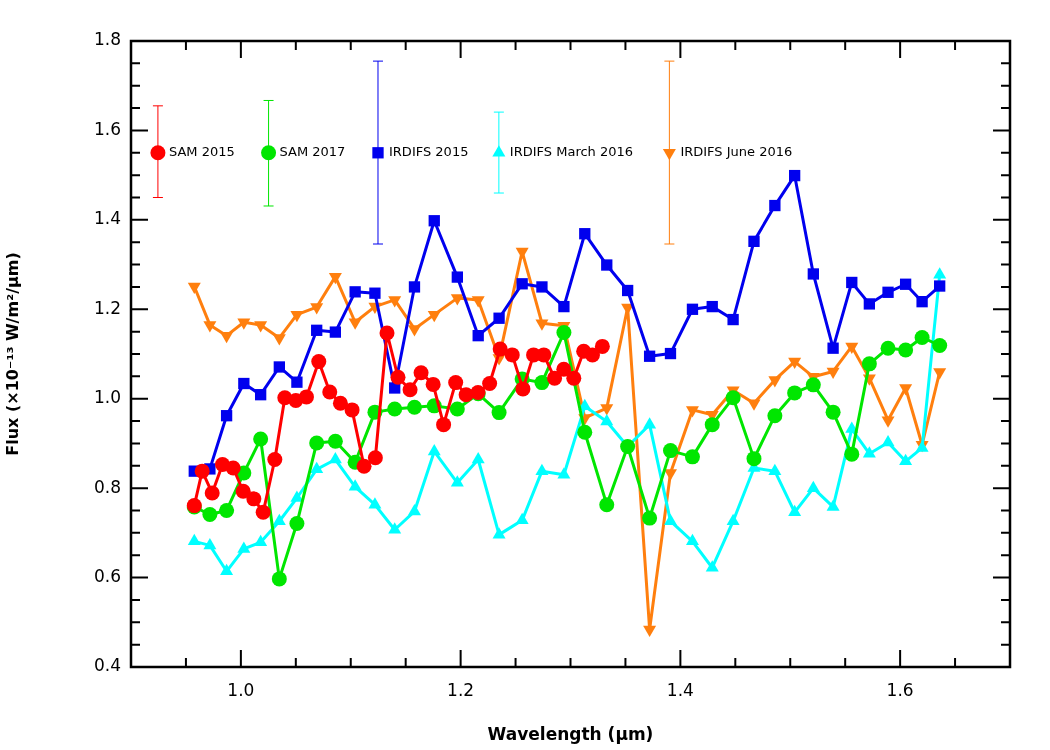 The image size is (1050, 750). Describe the element at coordinates (570, 734) in the screenshot. I see `x-axis-title: Wavelength (μm)` at that location.